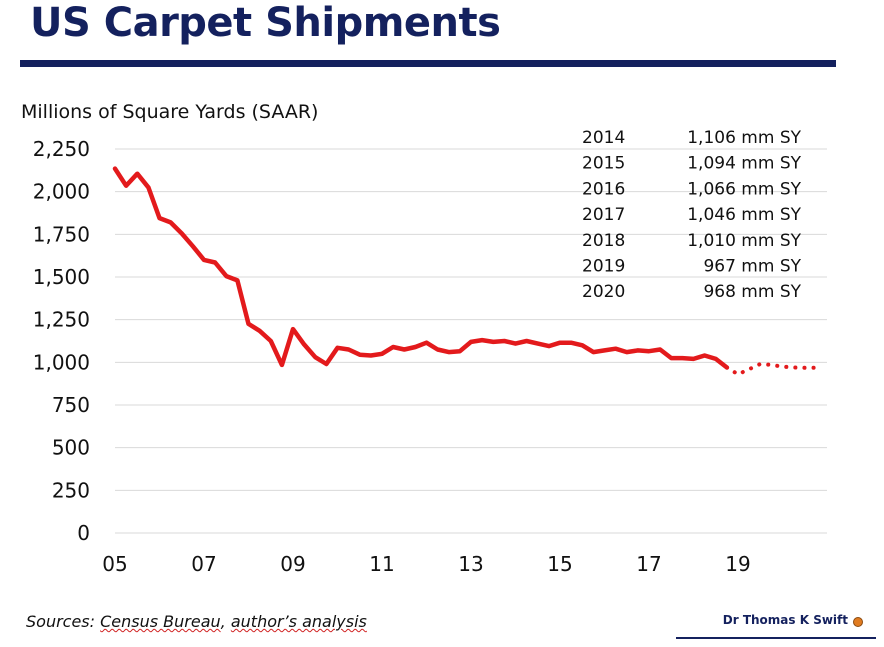 The height and width of the screenshot is (647, 884). Describe the element at coordinates (61, 320) in the screenshot. I see `y-tick-label: 1,250` at that location.